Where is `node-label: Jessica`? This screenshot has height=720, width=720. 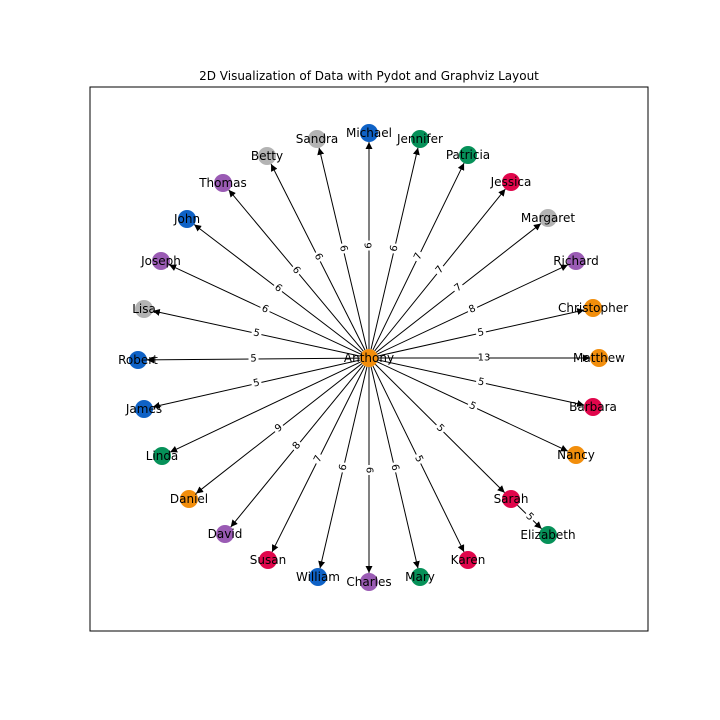 node-label: Jessica is located at coordinates (511, 182).